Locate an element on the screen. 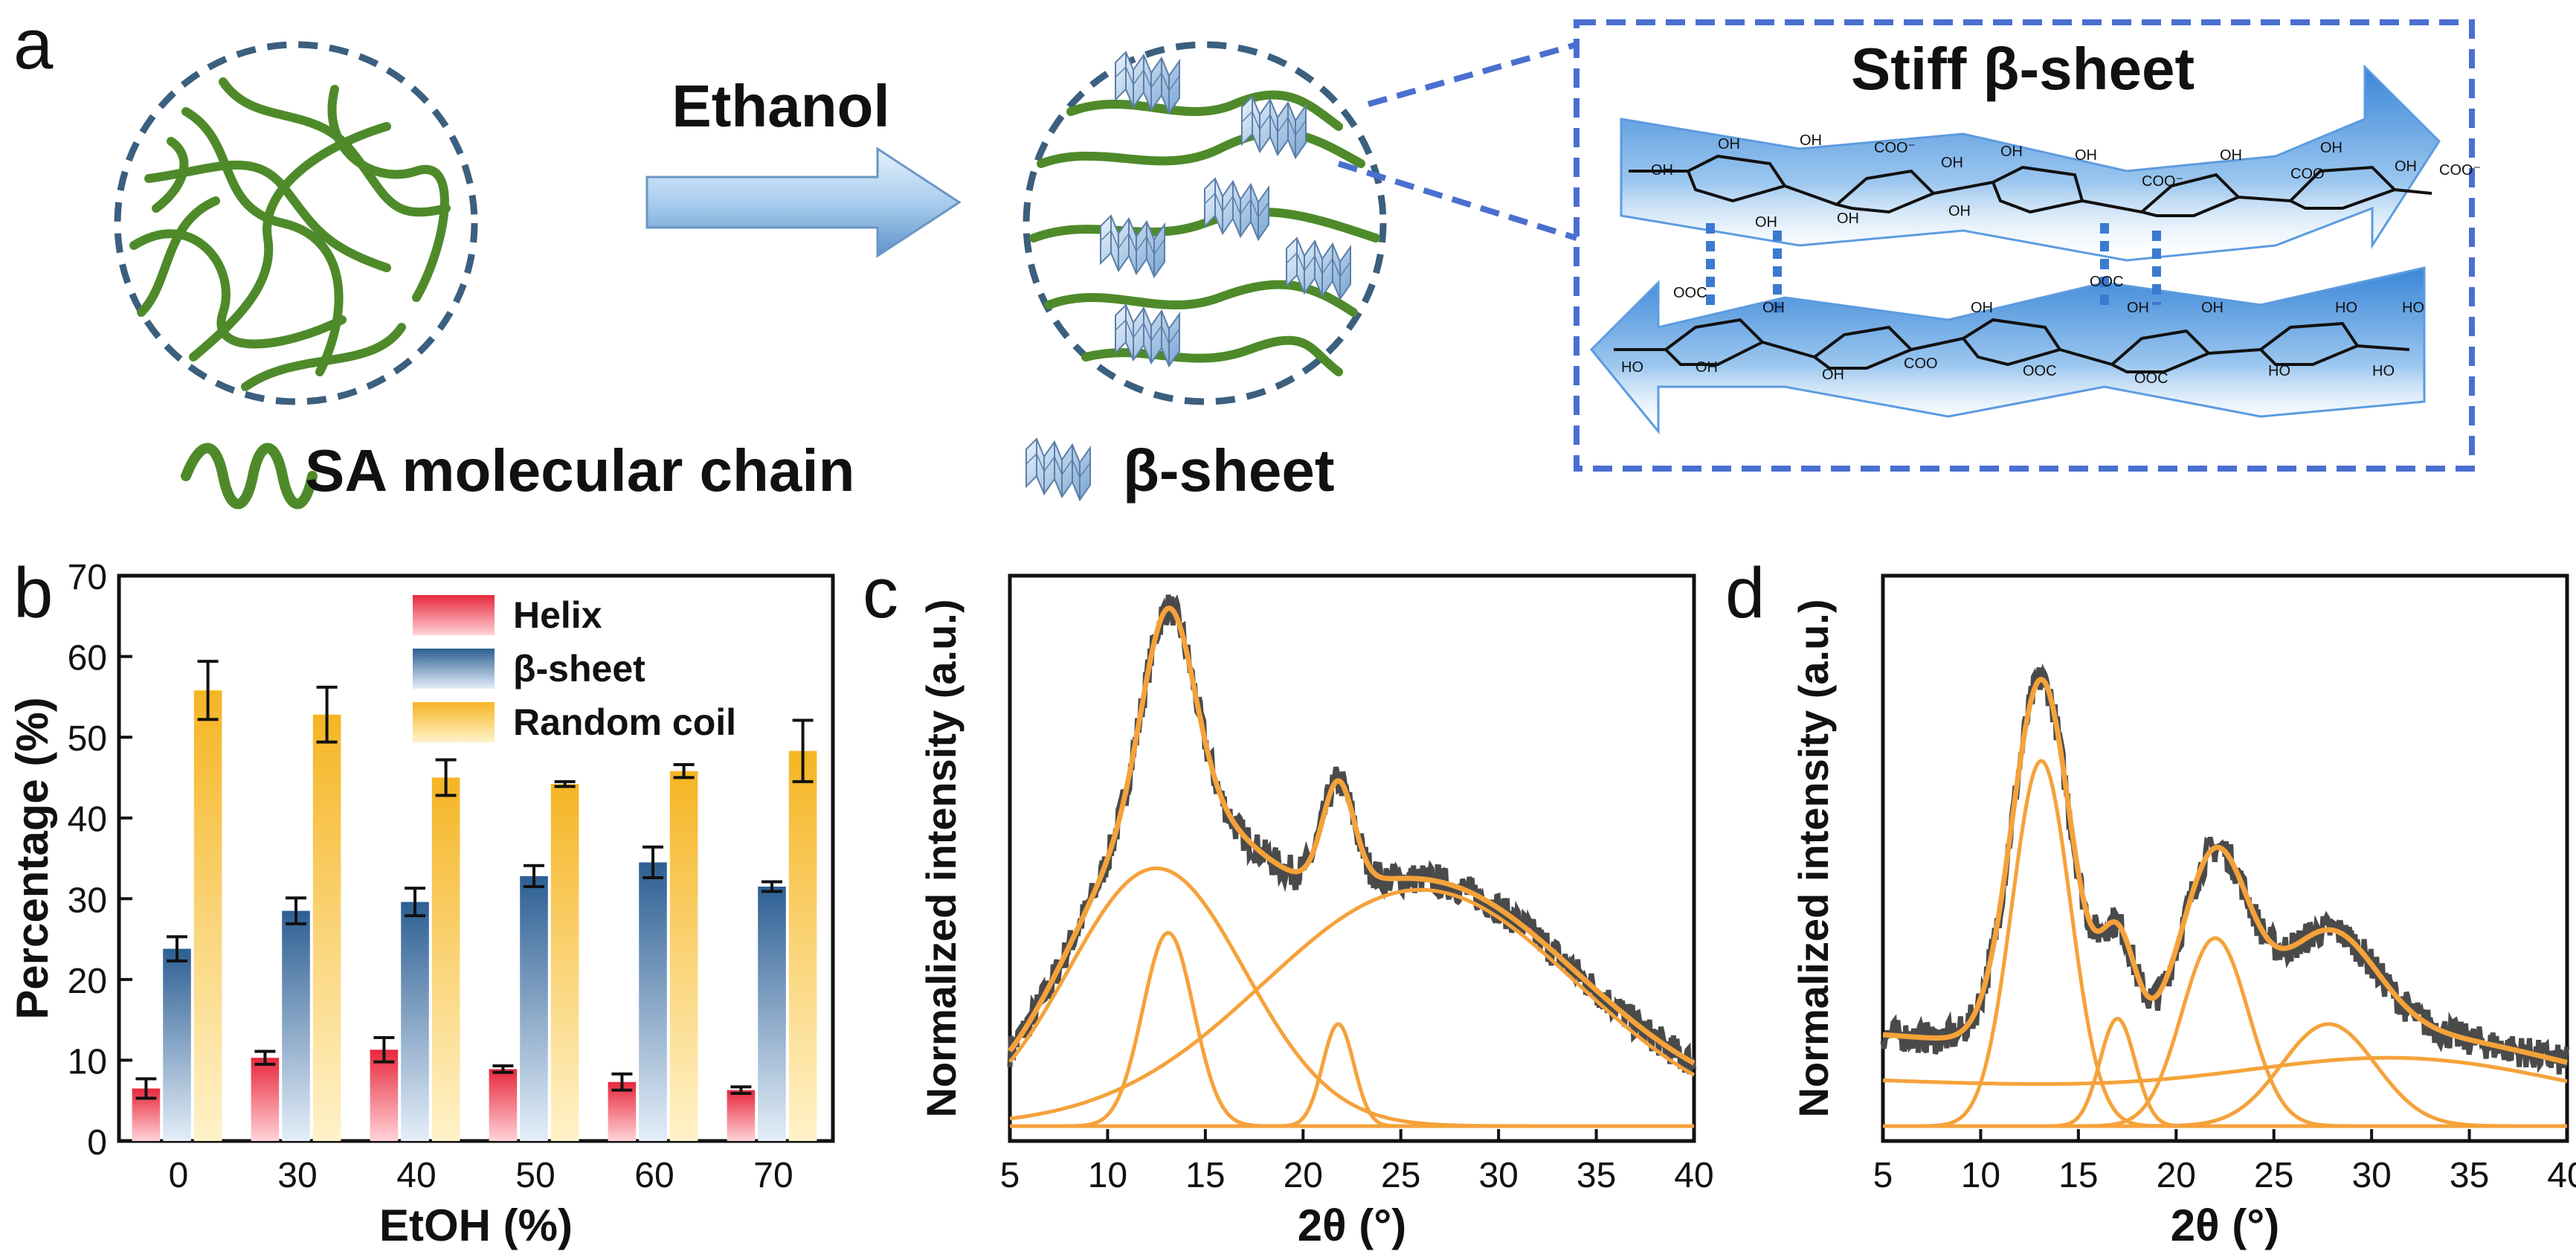 This screenshot has width=2576, height=1260. panel-d-ylabel: Normalized intensity (a.u.) is located at coordinates (1813, 859).